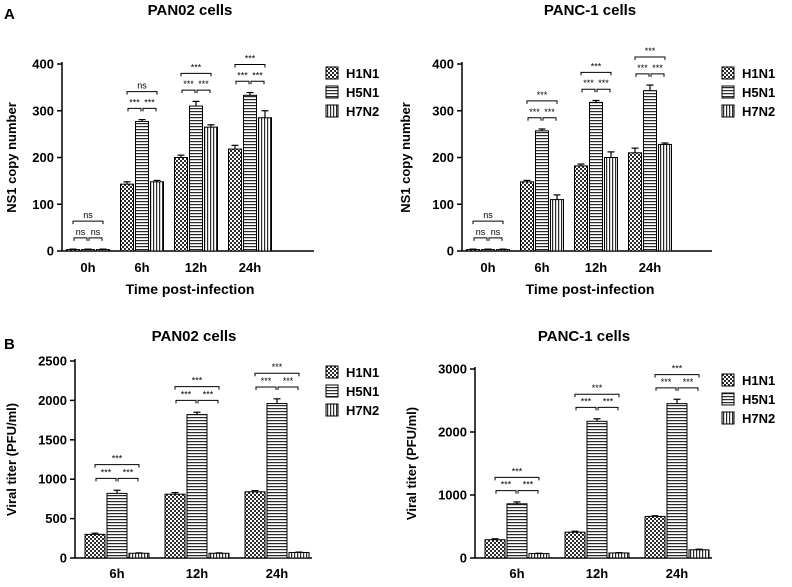  Describe the element at coordinates (503, 250) in the screenshot. I see `bar-h7n2-0h` at that location.